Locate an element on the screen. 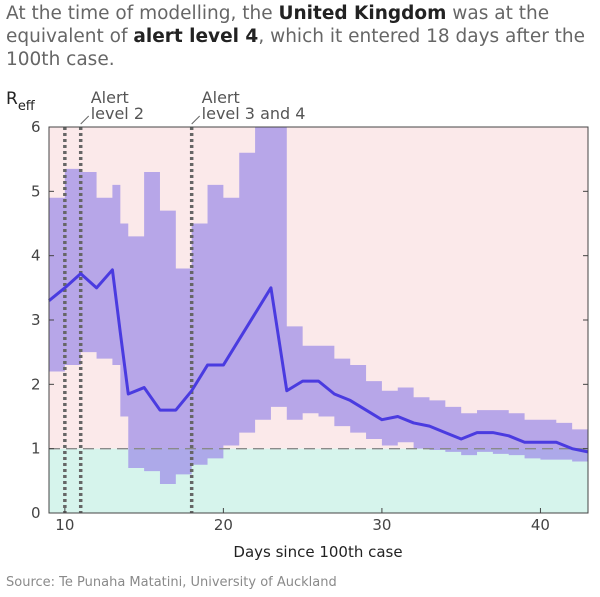 The width and height of the screenshot is (600, 597). alert-label-2-1: level 3 and 4 is located at coordinates (254, 113).